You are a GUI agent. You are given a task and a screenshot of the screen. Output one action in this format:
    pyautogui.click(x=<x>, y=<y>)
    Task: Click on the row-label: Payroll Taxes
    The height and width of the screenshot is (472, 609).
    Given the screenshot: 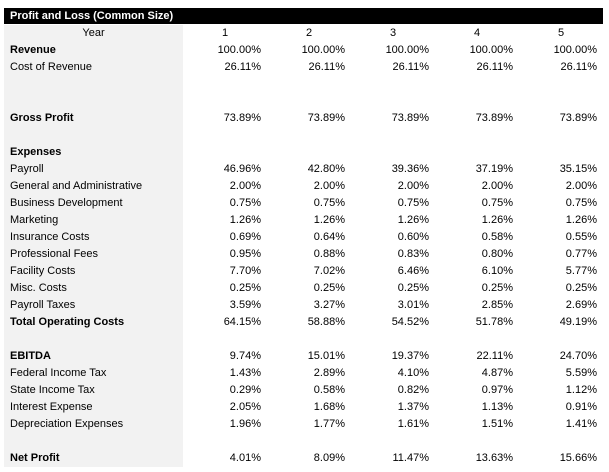 What is the action you would take?
    pyautogui.click(x=93, y=305)
    